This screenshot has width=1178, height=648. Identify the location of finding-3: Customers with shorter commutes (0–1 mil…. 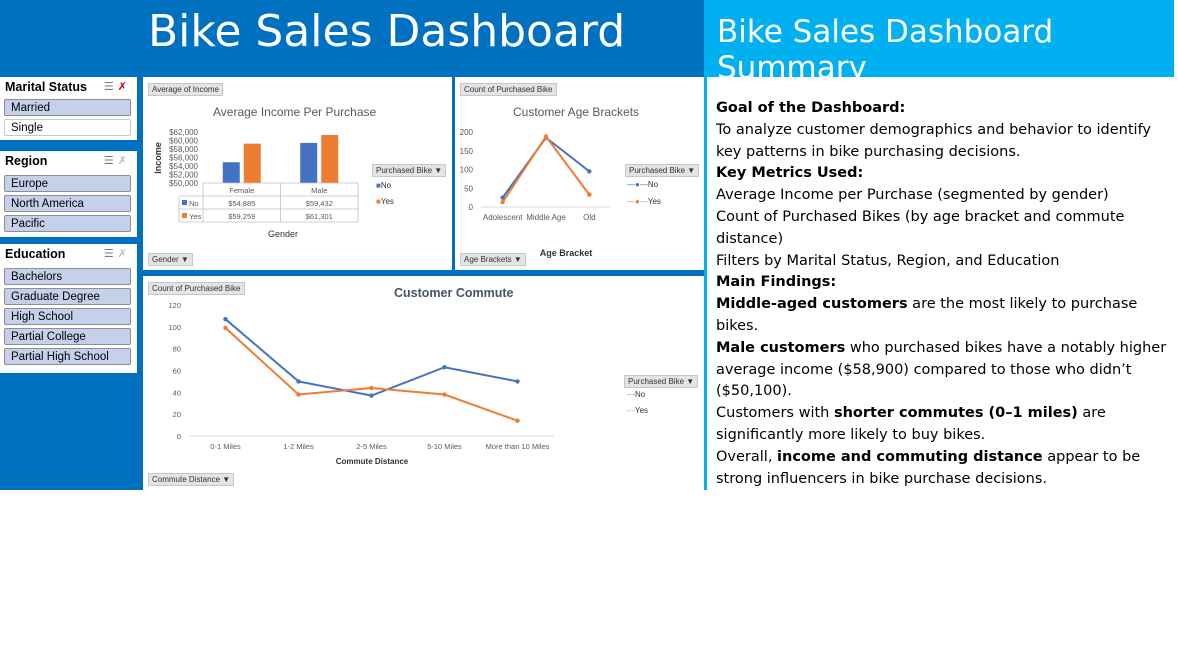
(911, 424).